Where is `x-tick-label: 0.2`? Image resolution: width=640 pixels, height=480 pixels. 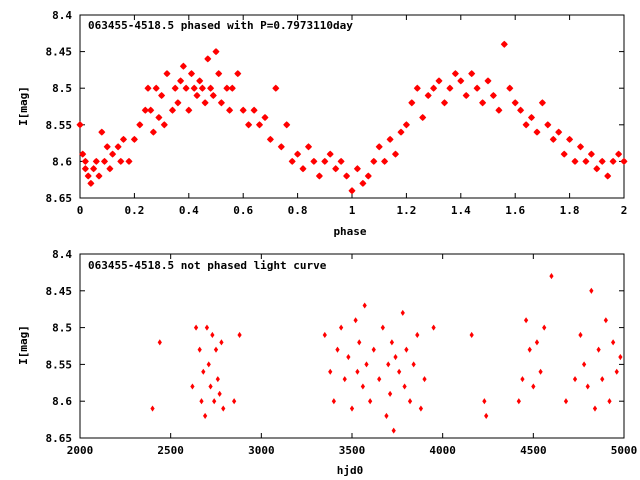 x-tick-label: 0.2 is located at coordinates (134, 210).